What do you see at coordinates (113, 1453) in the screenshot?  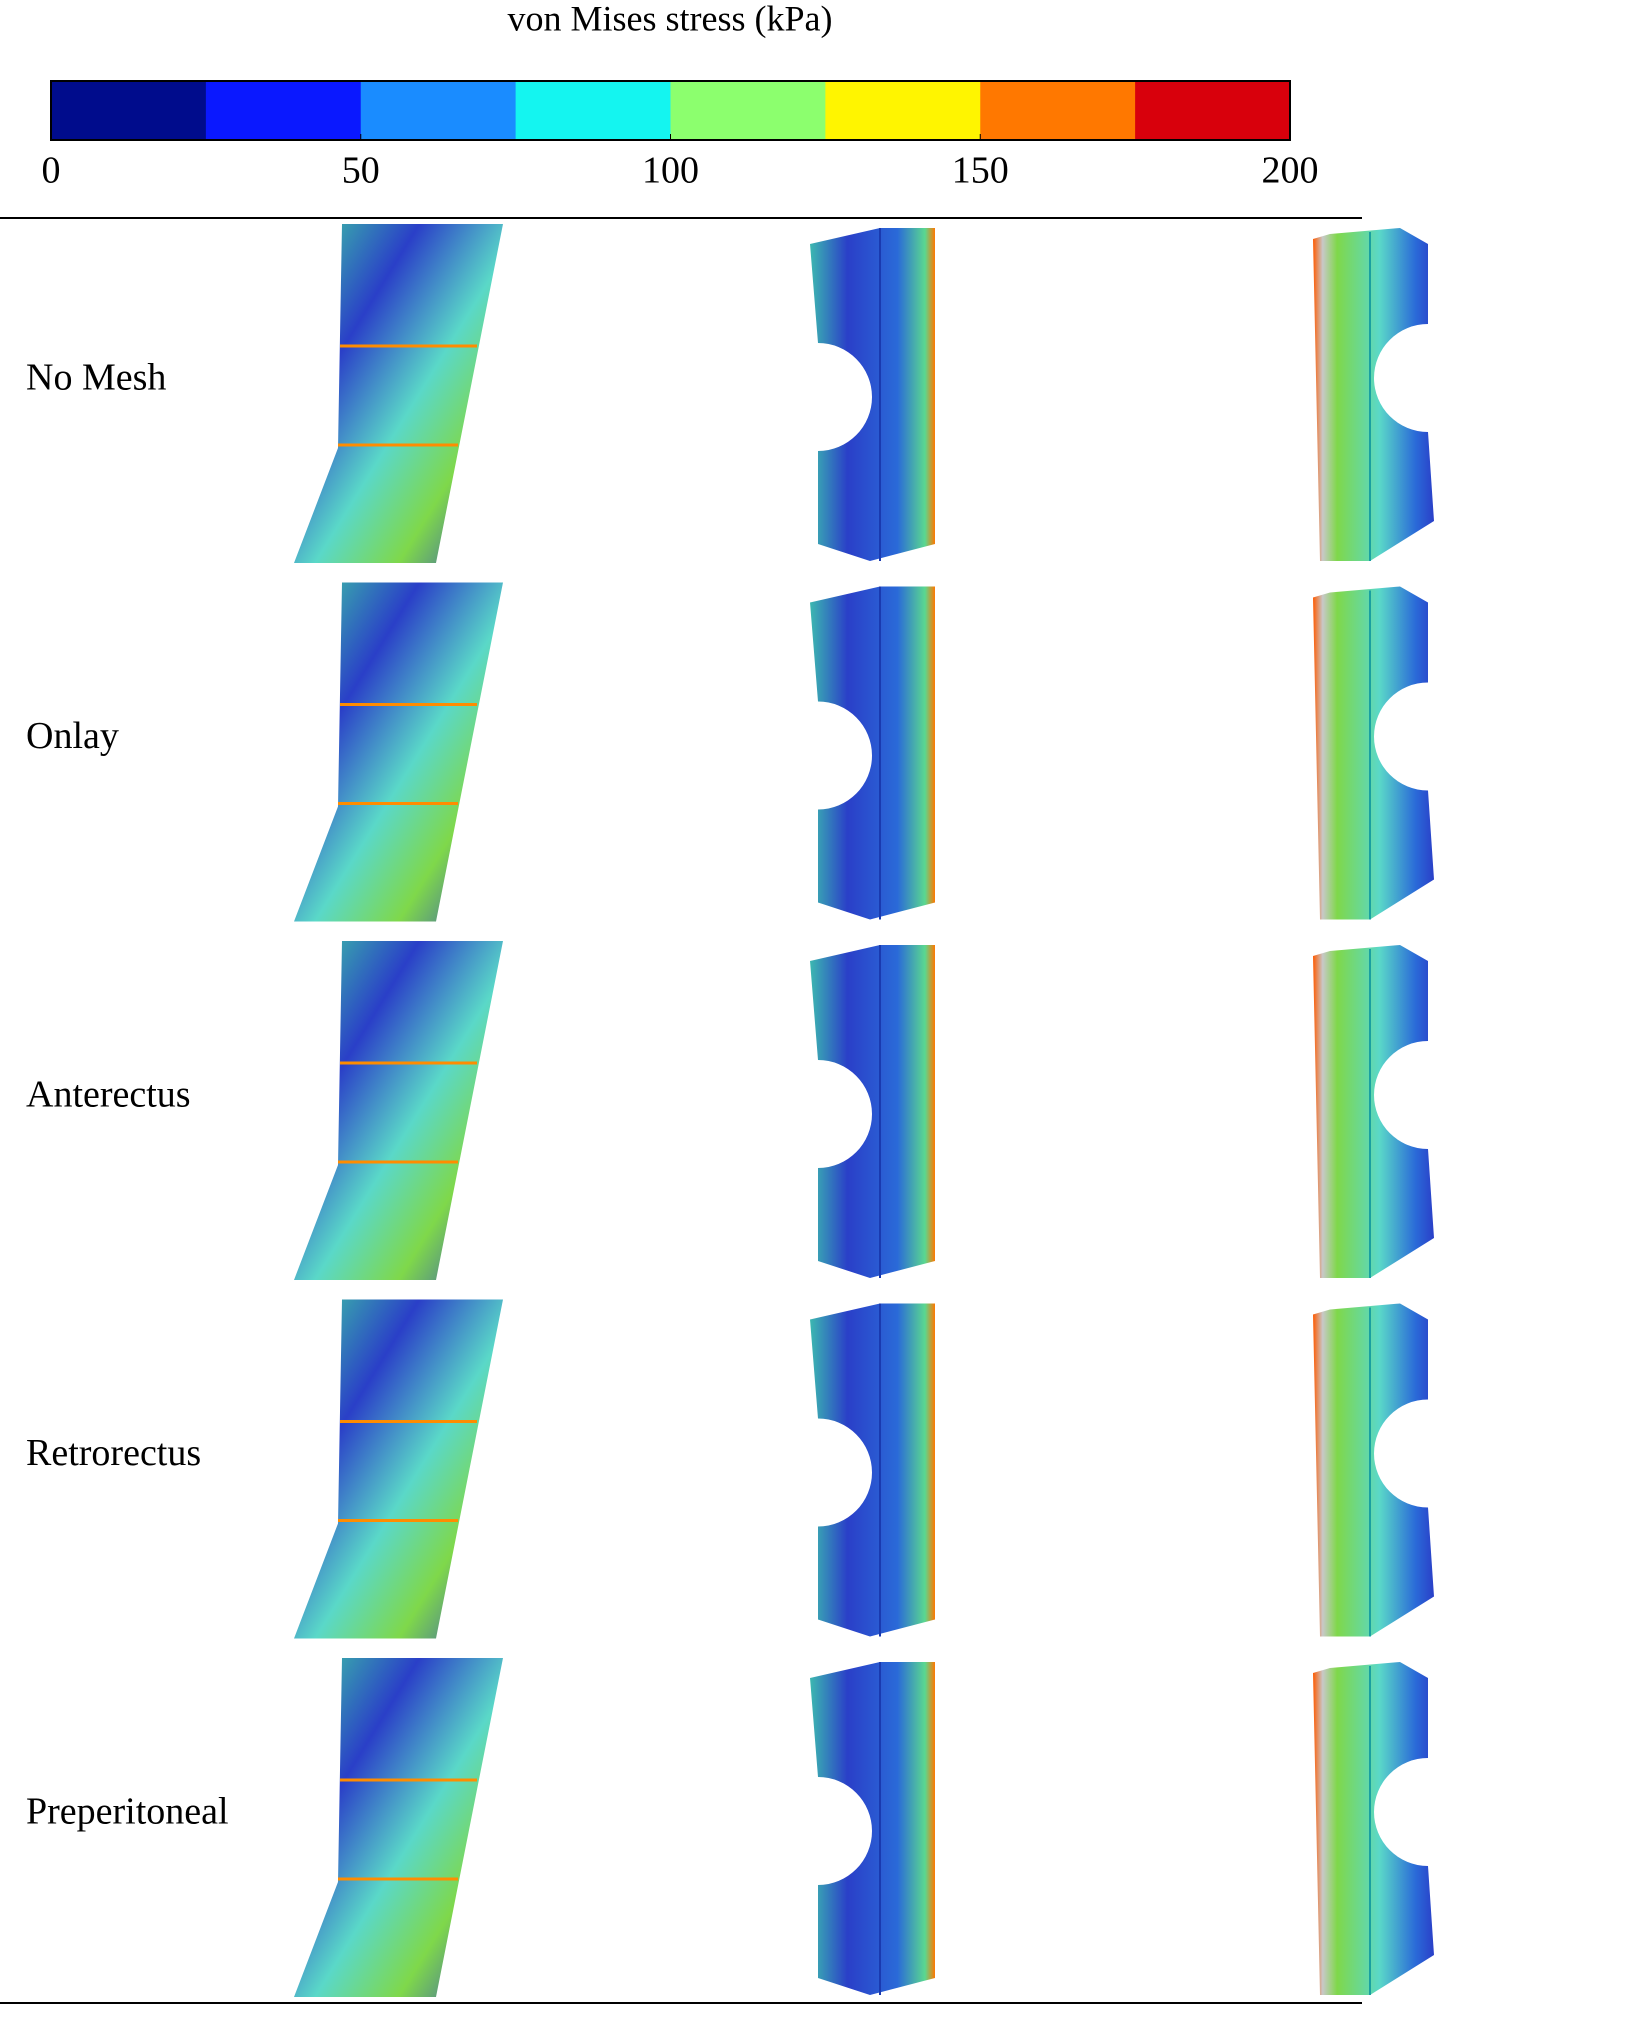 I see `row-label: Retrorectus` at bounding box center [113, 1453].